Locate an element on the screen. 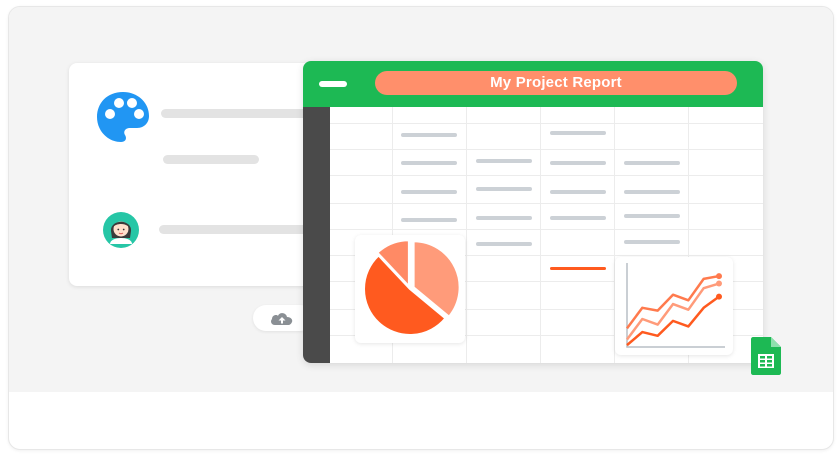  cell-bar-highlight is located at coordinates (578, 268).